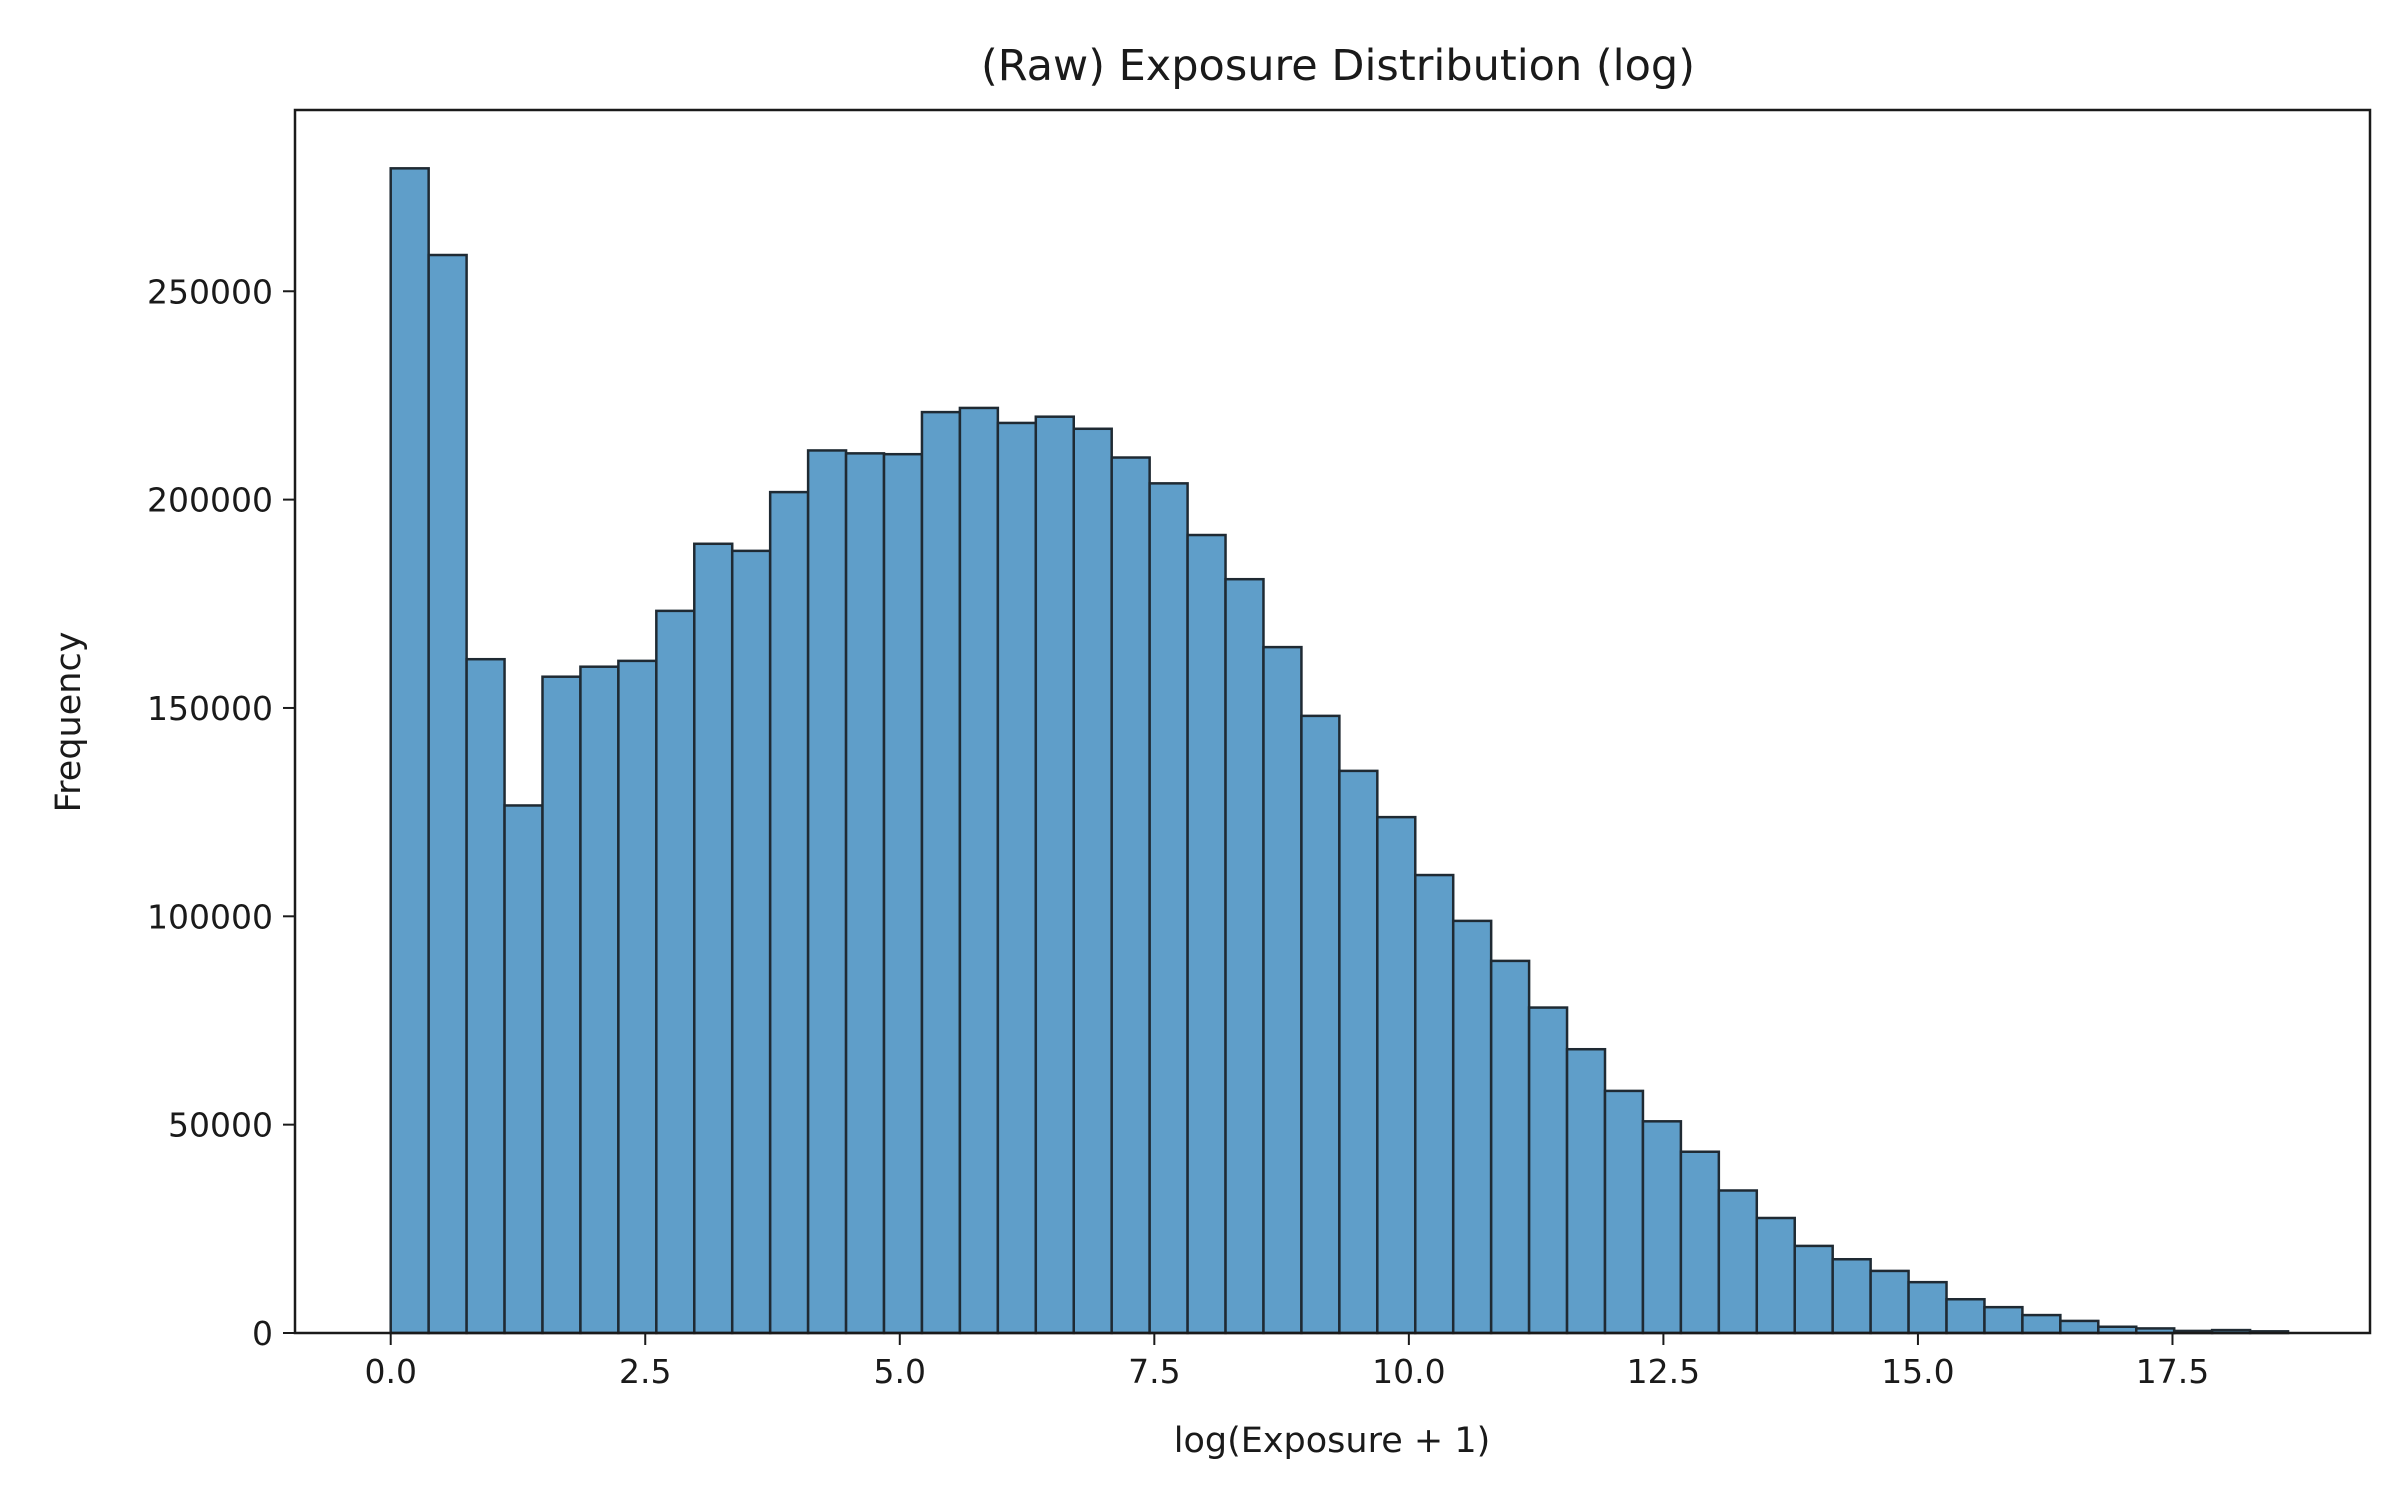 The height and width of the screenshot is (1500, 2400). Describe the element at coordinates (220, 1125) in the screenshot. I see `y-tick-label: 50000` at that location.